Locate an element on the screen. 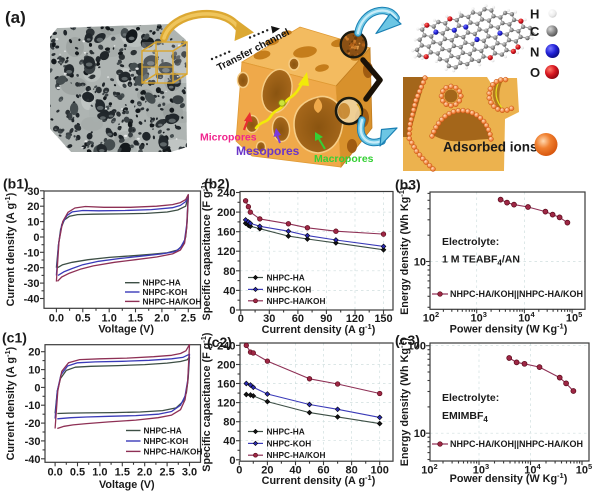 Image resolution: width=600 pixels, height=498 pixels. svg-text: Micropores is located at coordinates (228, 138).